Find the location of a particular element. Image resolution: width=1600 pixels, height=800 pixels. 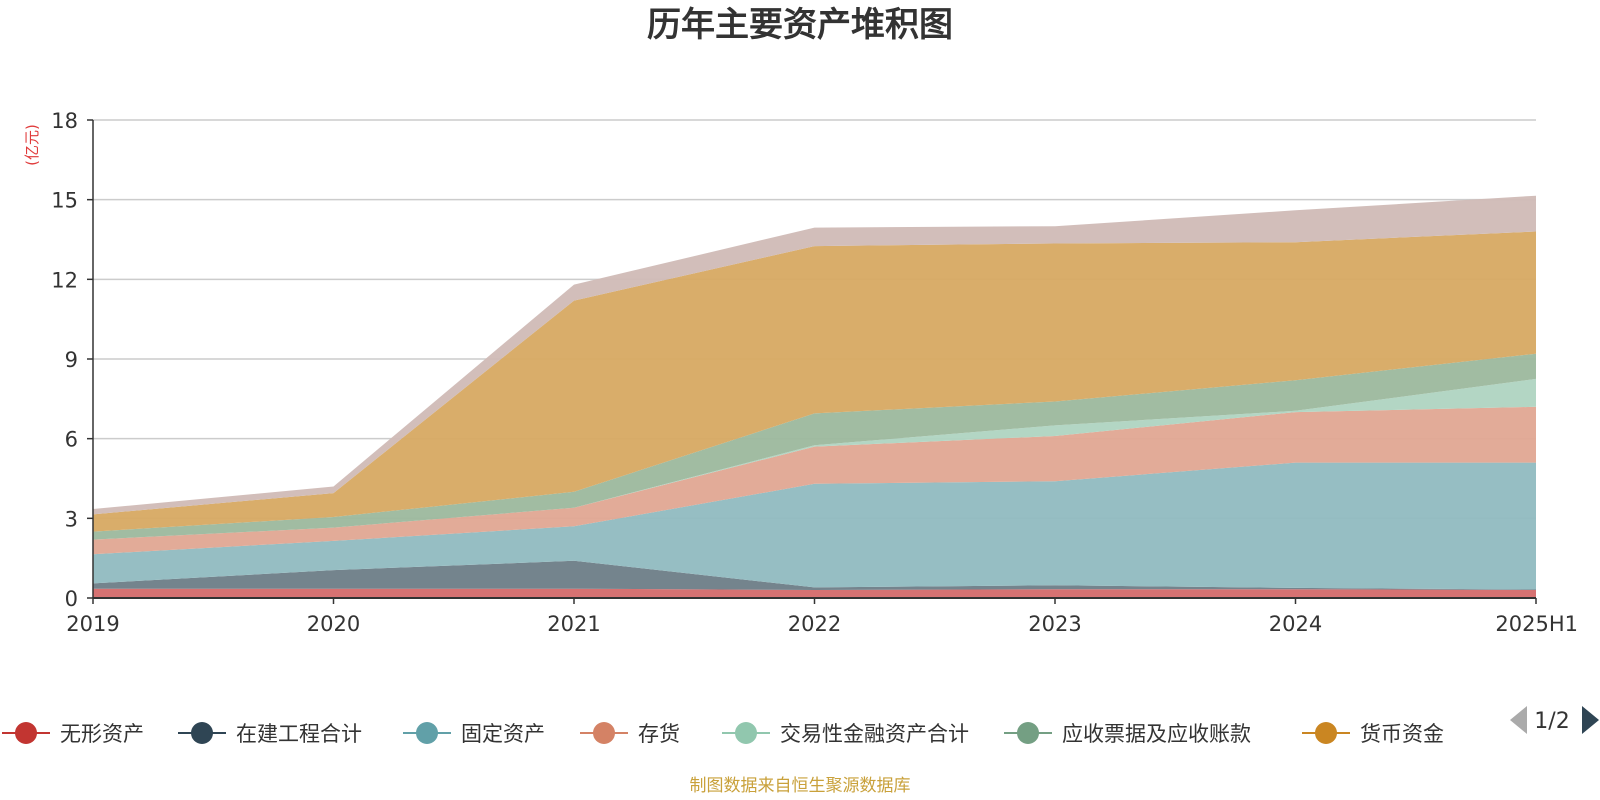

legend-next-icon is located at coordinates (1590, 720).